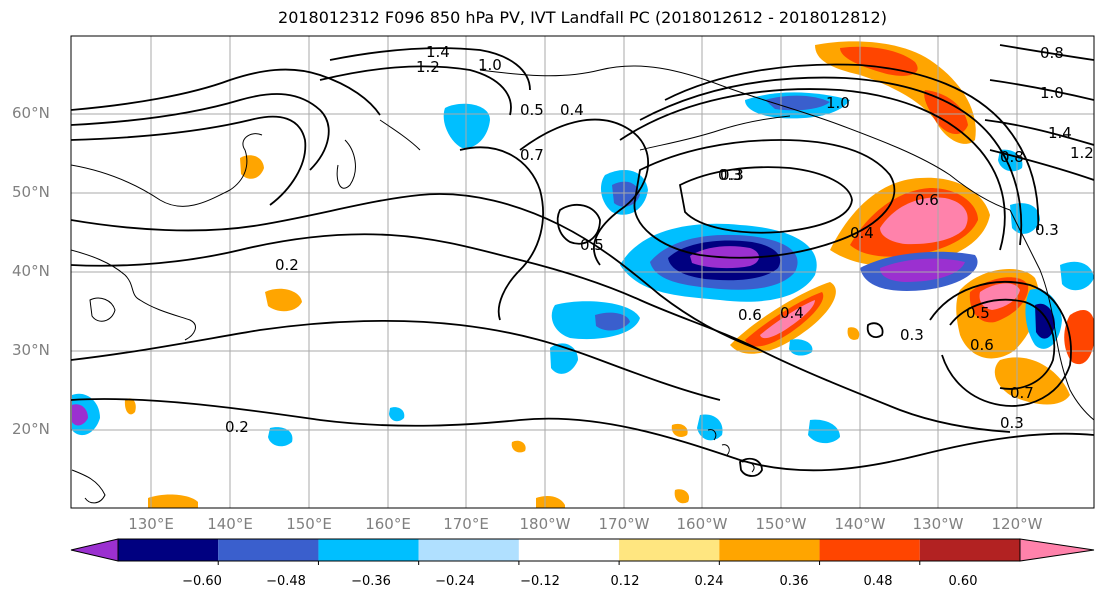 The width and height of the screenshot is (1105, 601). Describe the element at coordinates (466, 524) in the screenshot. I see `lon-label: 170°E` at that location.